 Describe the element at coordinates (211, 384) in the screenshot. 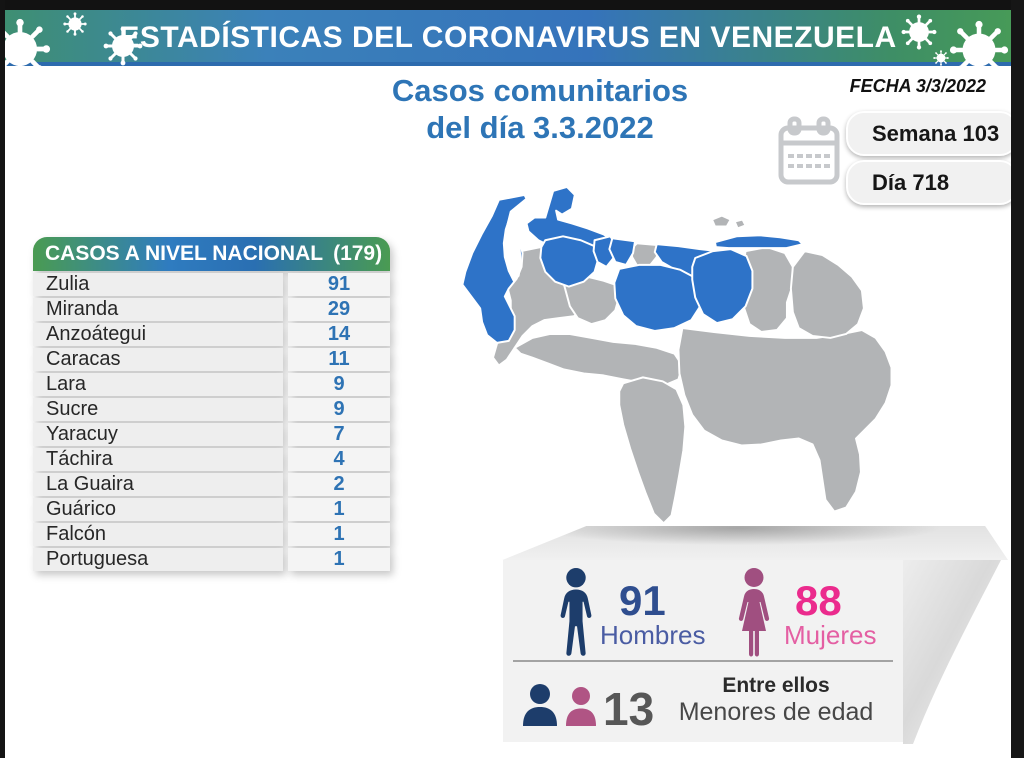

I see `table-row: Lara 9` at that location.